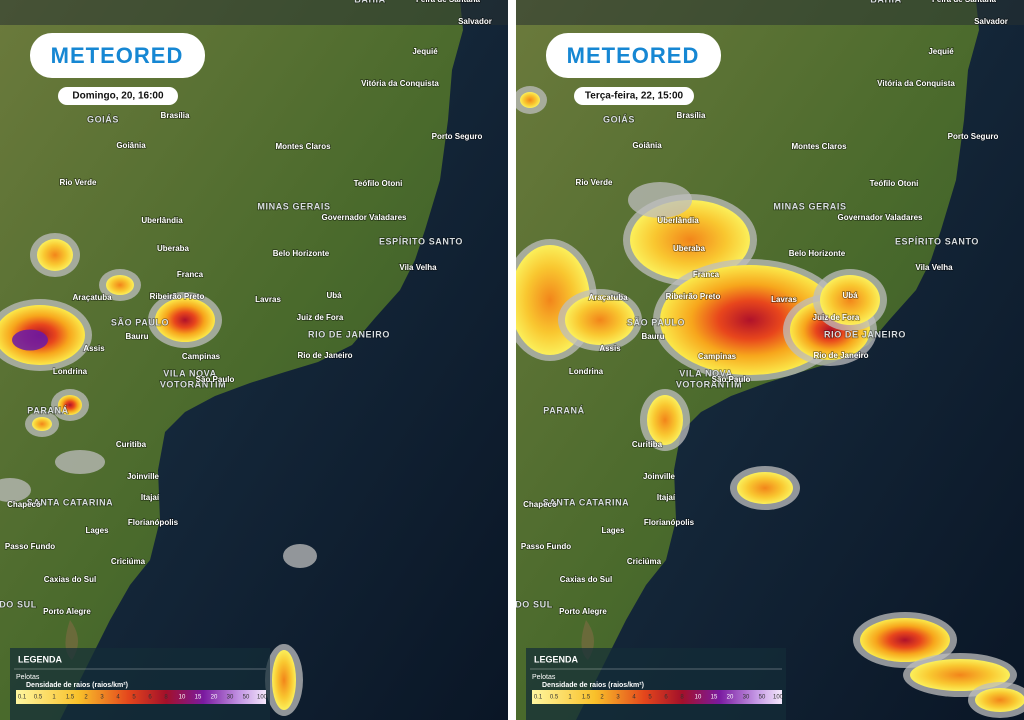 This screenshot has height=720, width=1024. I want to click on city-label: Rio Verde, so click(78, 182).